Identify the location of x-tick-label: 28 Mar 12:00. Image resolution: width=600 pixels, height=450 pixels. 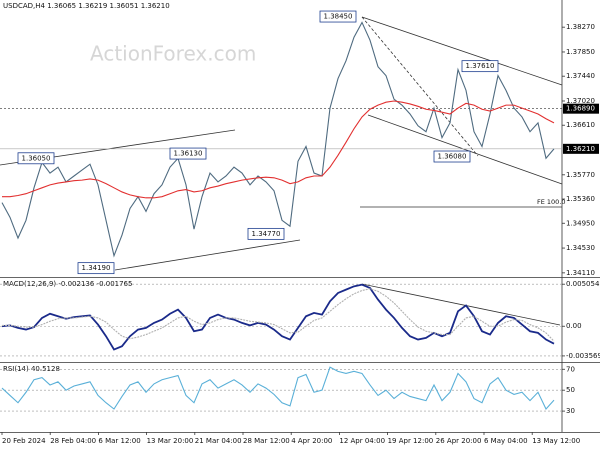
(266, 441).